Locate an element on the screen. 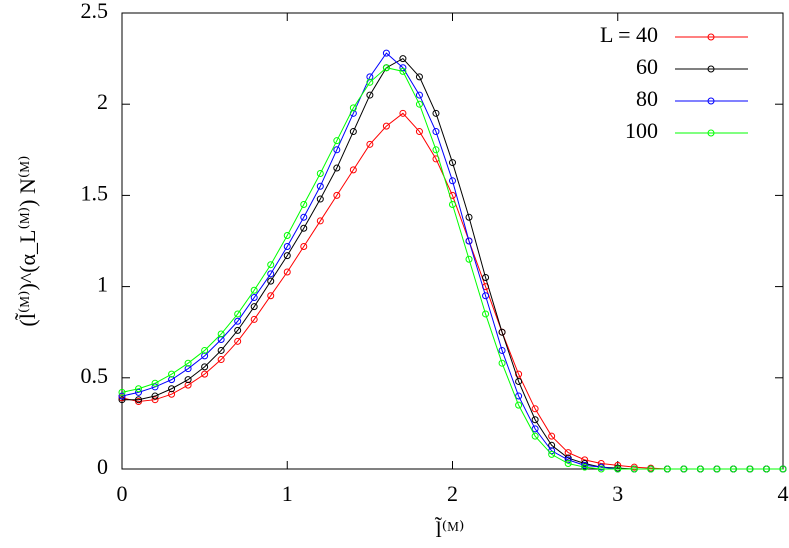  y-tick-label: 0 is located at coordinates (102, 466).